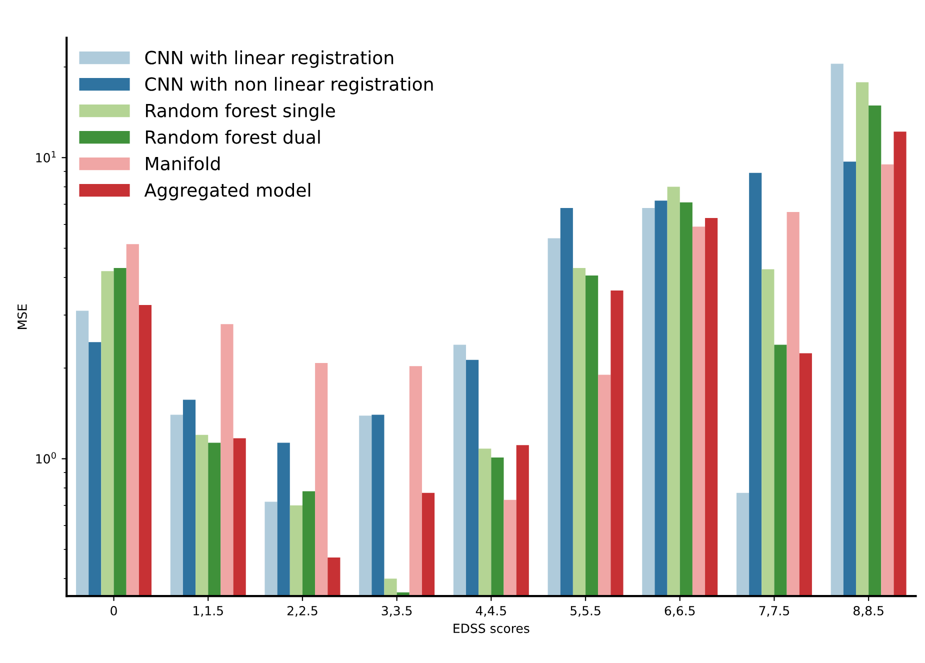 The image size is (925, 663). What do you see at coordinates (240, 112) in the screenshot?
I see `legend-label: Random forest single` at bounding box center [240, 112].